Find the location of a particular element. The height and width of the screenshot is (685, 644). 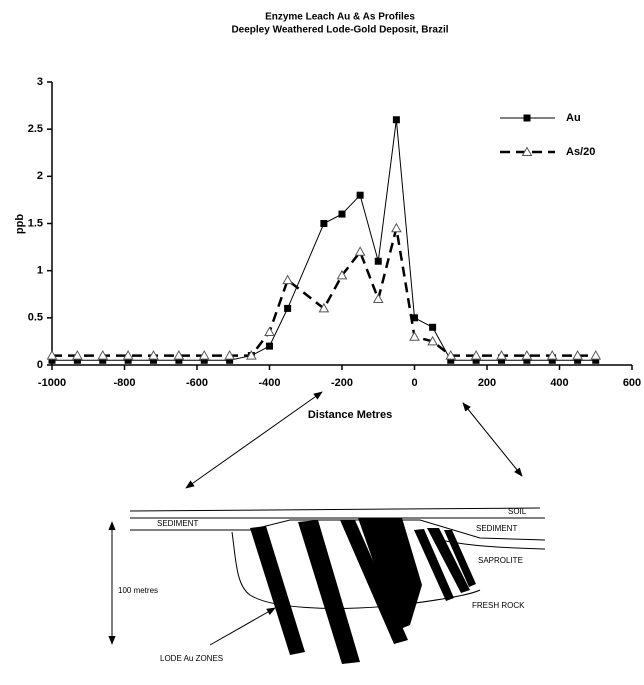

diagram-label: 100 metres is located at coordinates (138, 590).